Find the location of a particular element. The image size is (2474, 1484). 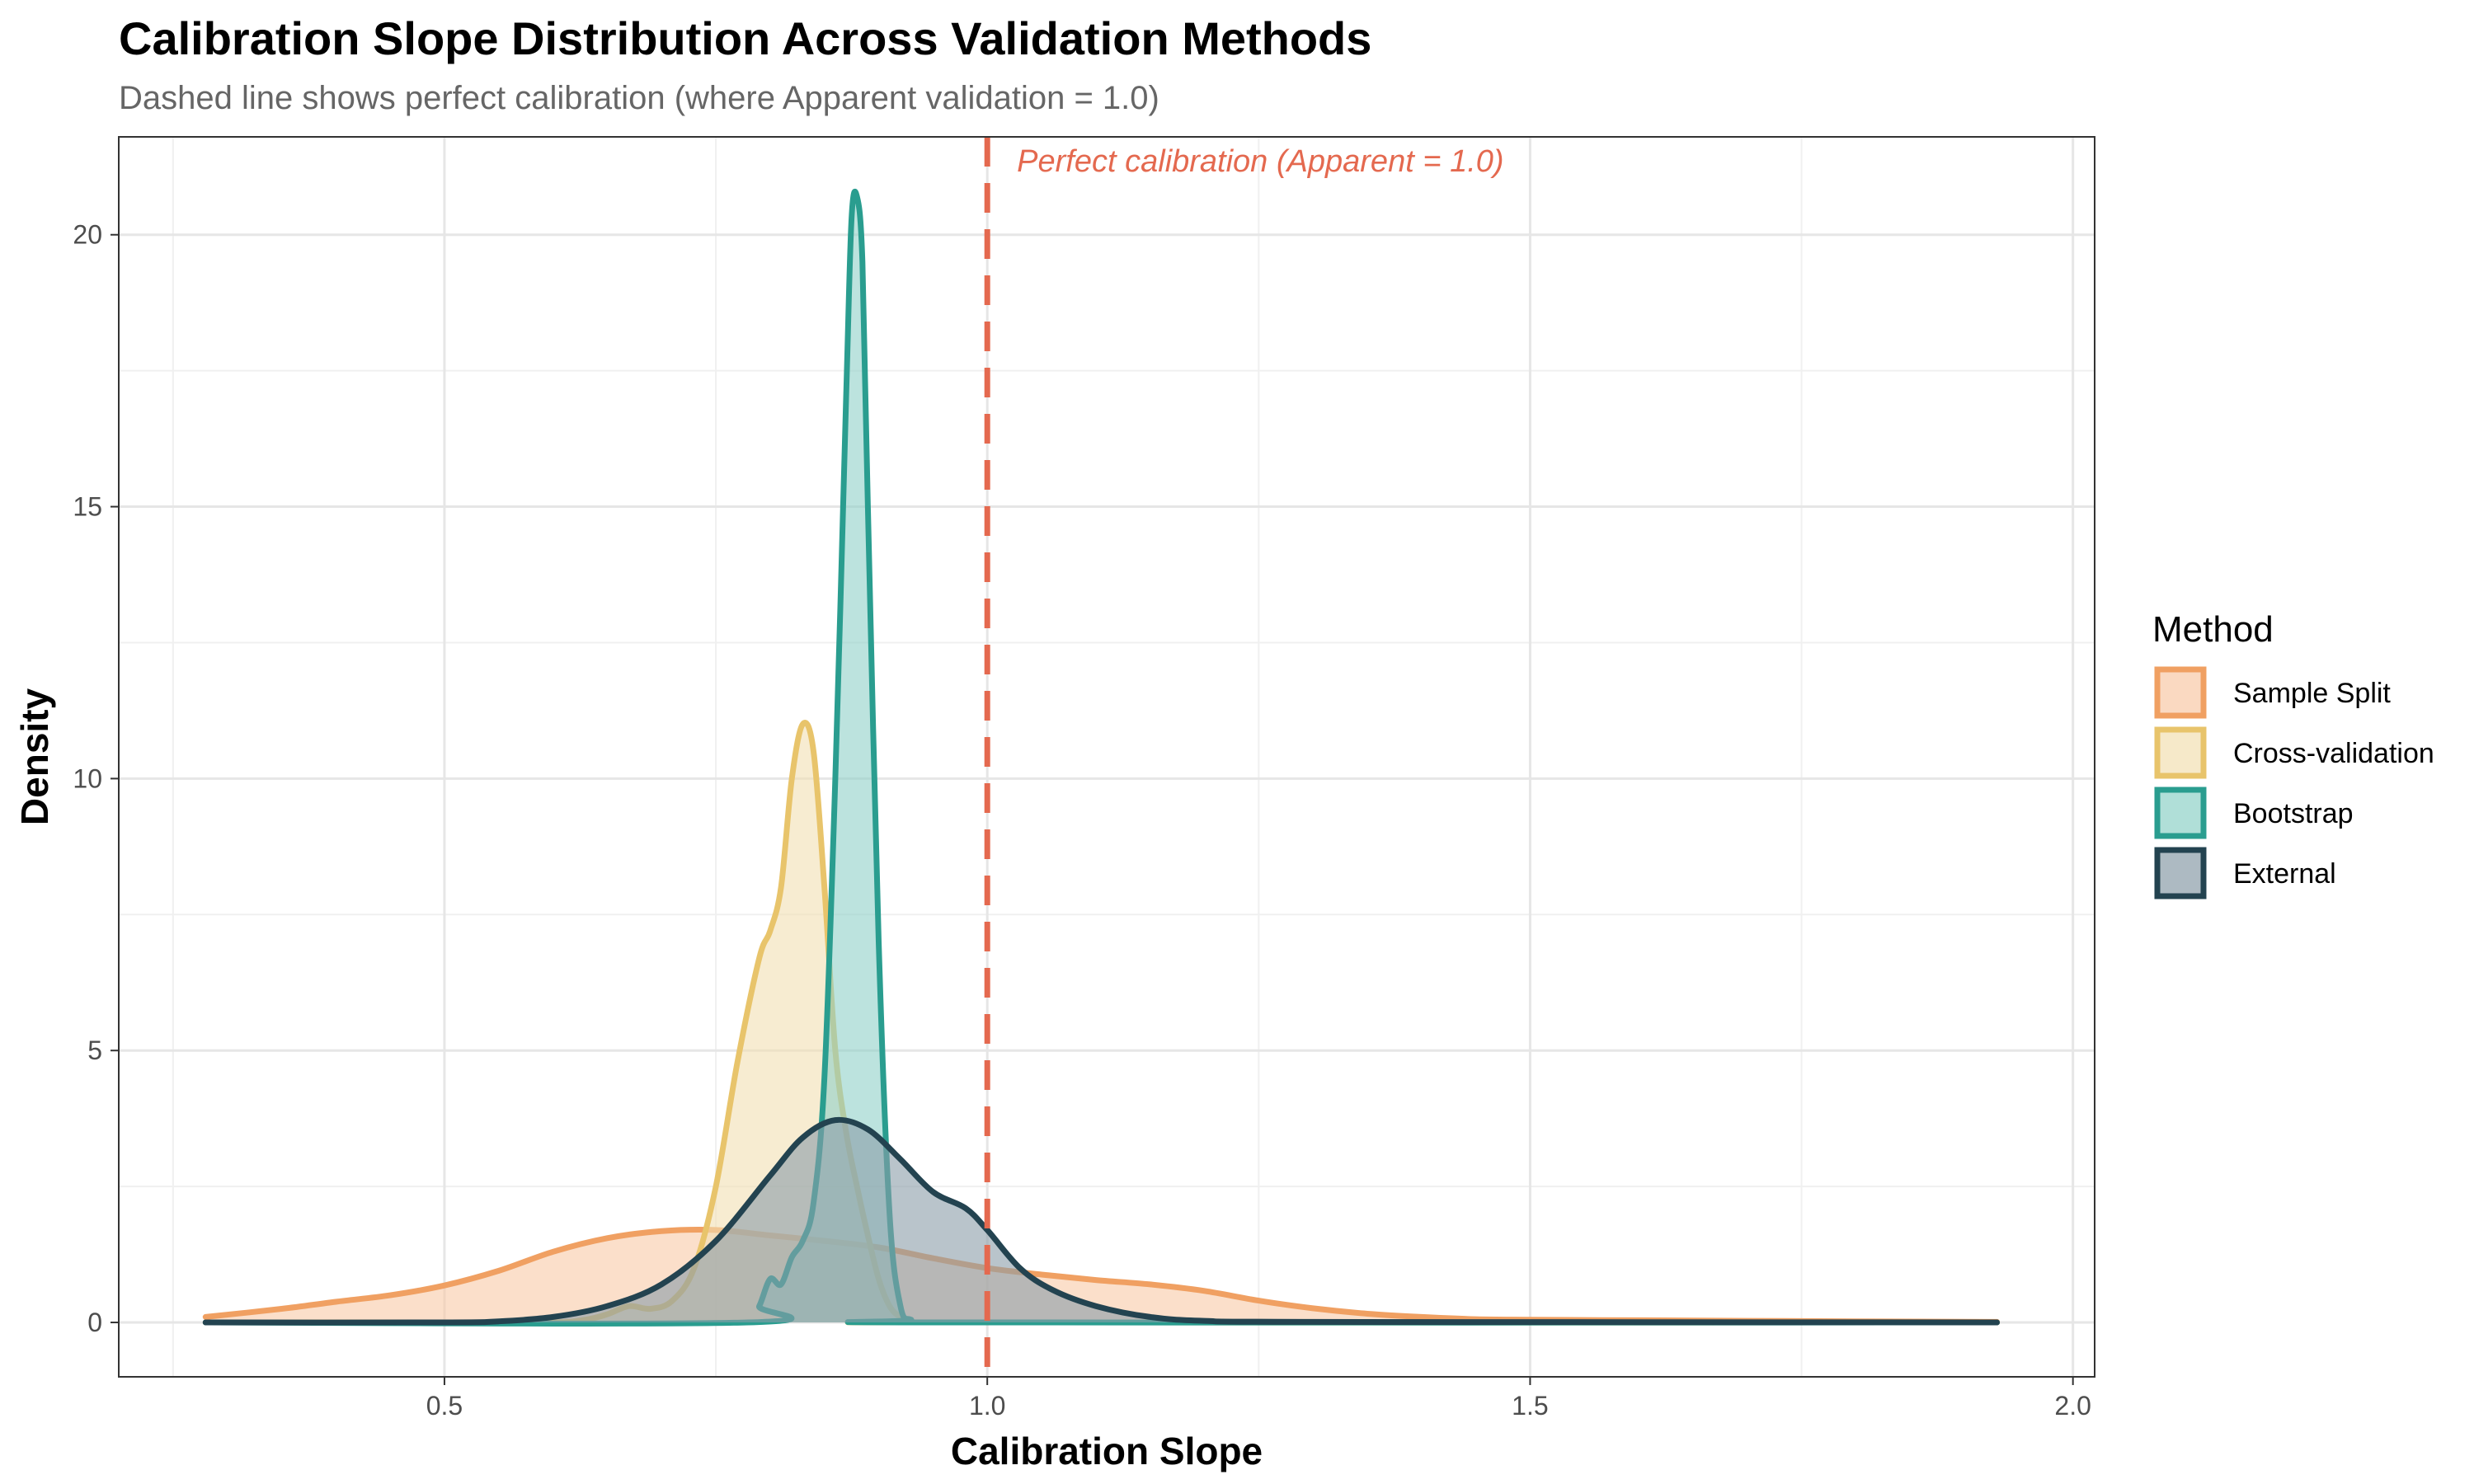

density-line-external is located at coordinates (1101, 1221).